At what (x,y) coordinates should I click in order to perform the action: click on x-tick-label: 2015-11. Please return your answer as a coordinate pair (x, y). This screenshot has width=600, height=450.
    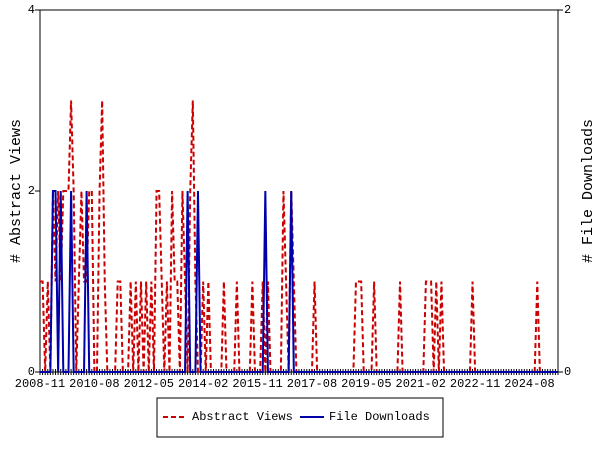
    Looking at the image, I should click on (257, 384).